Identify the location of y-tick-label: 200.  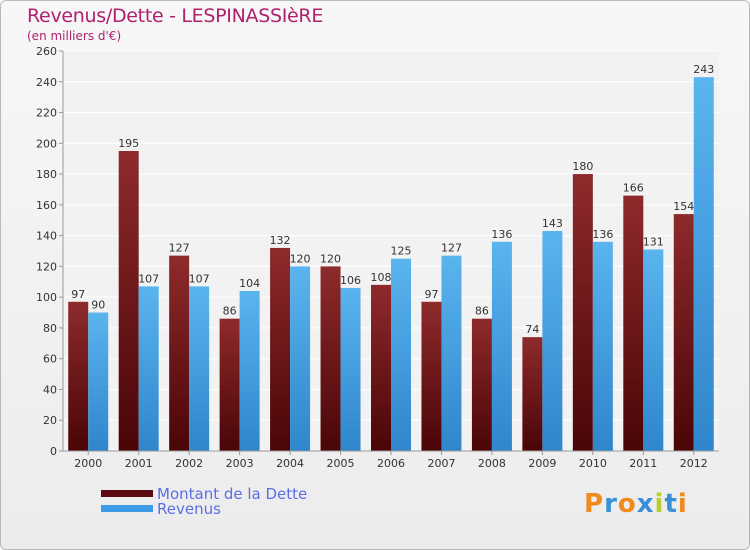
(46, 143).